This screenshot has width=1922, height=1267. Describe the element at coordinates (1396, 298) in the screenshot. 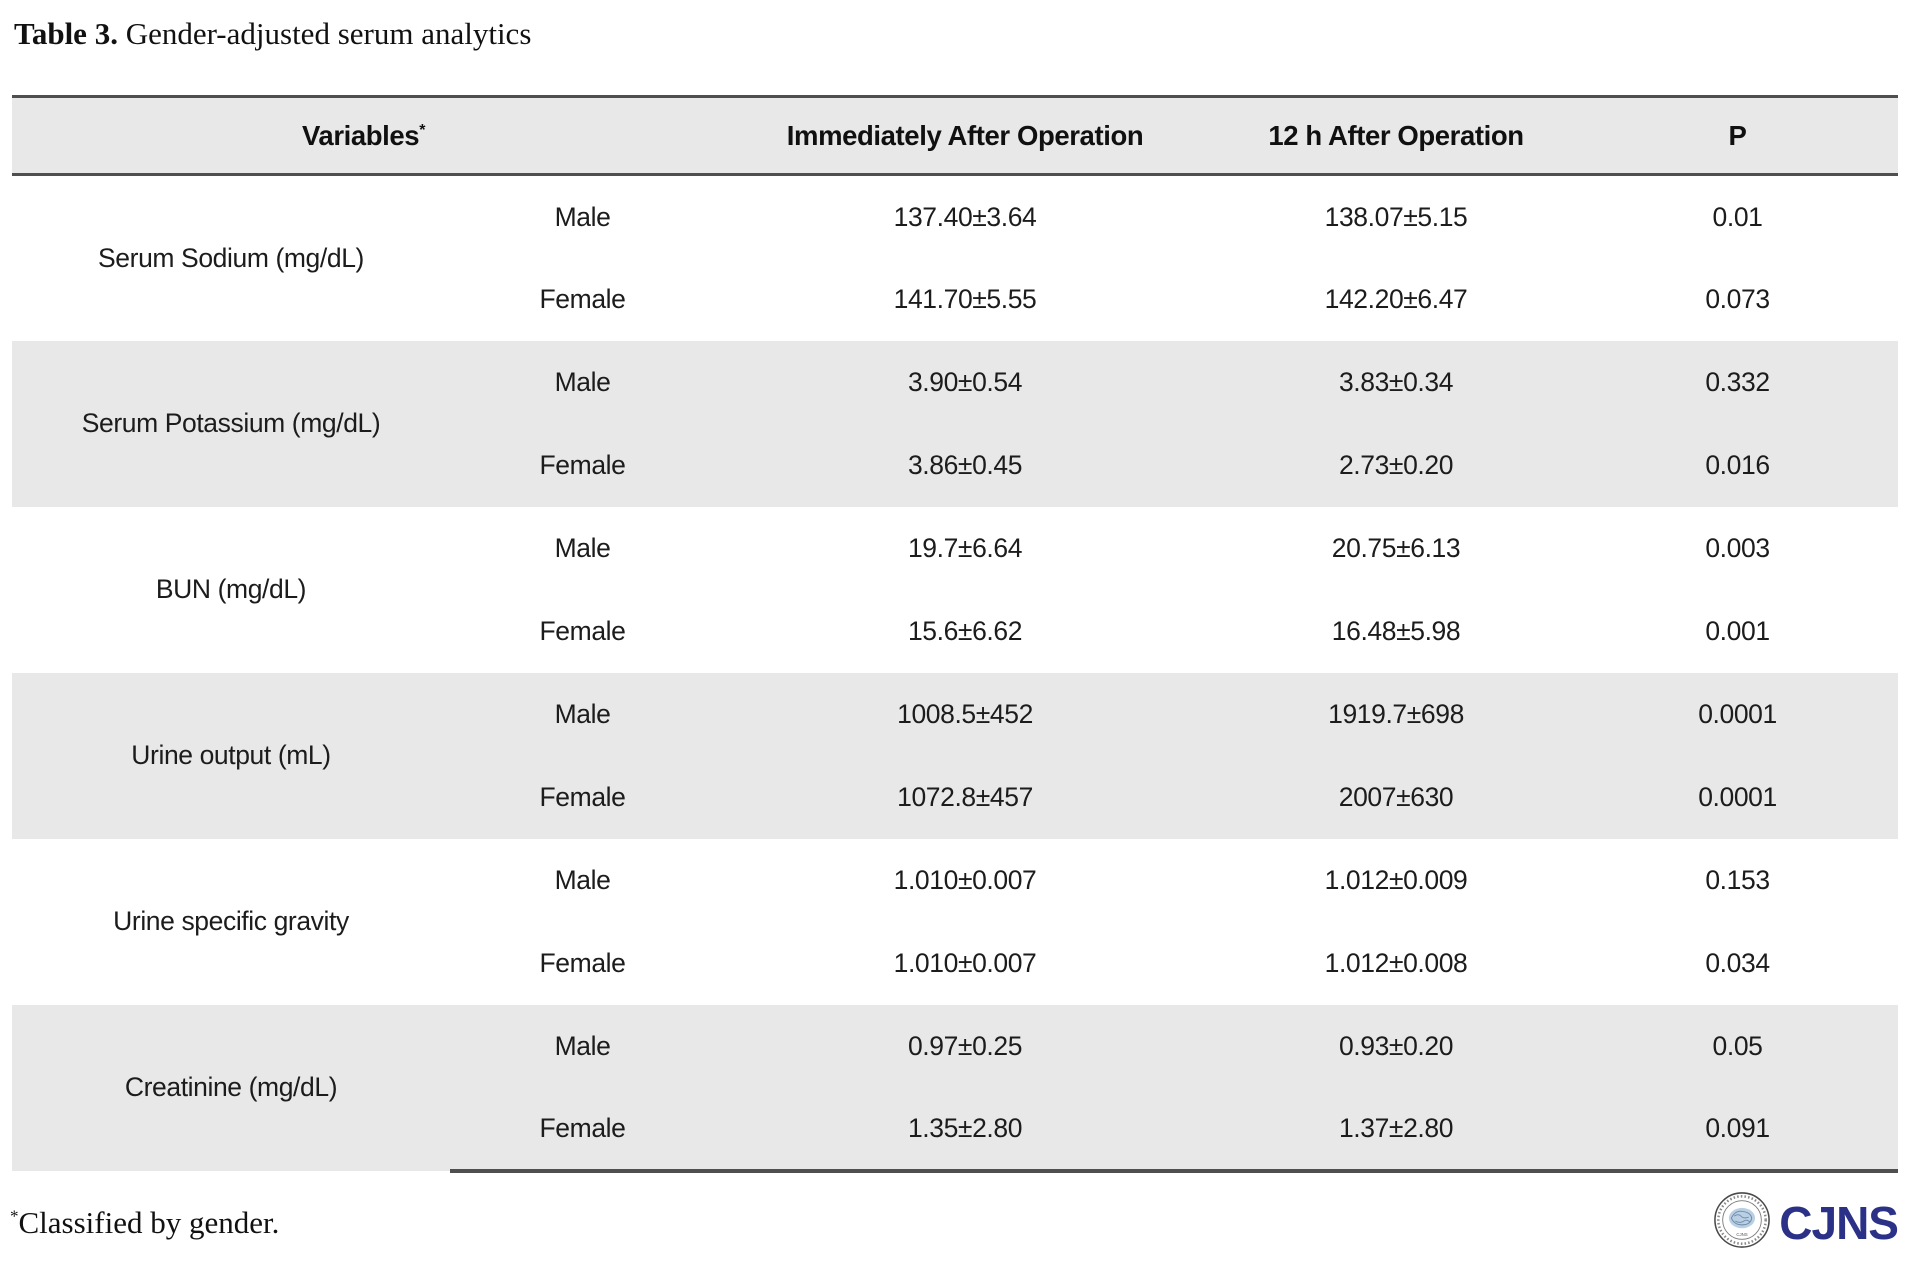

I see `value-cell: 142.20±6.47` at that location.